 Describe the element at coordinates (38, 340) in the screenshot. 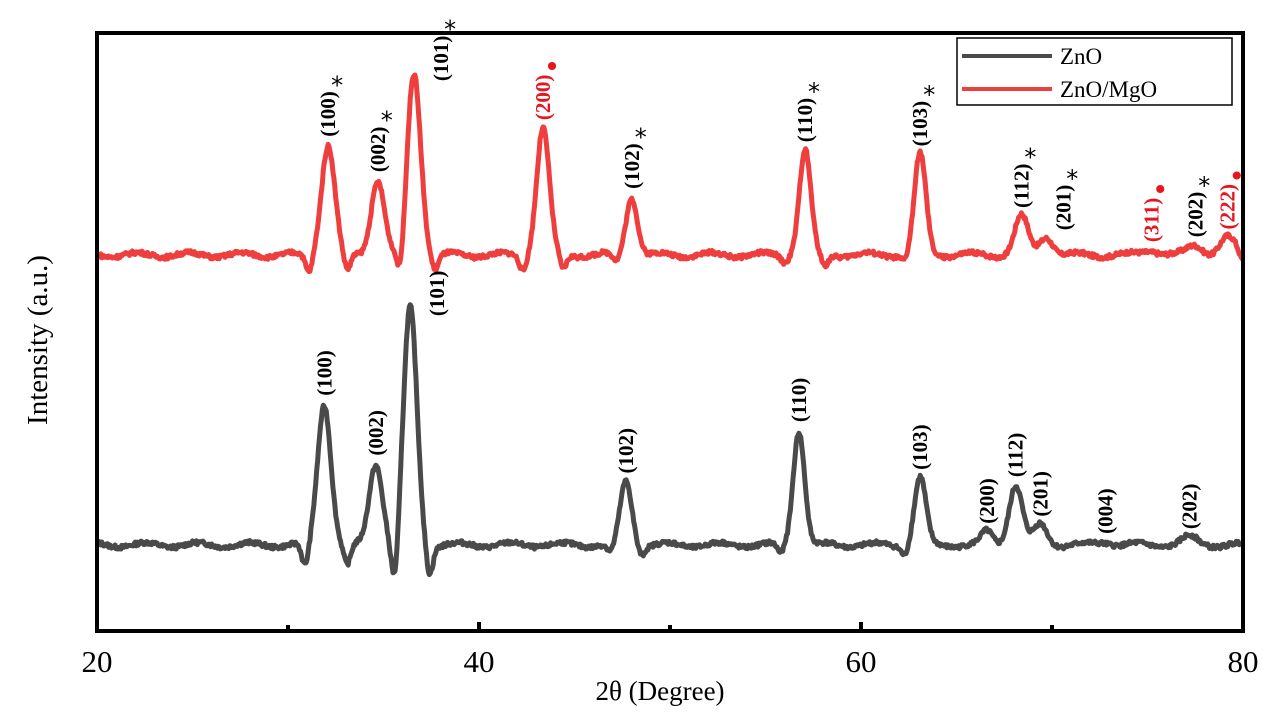

I see `y-axis-label: Intensity (a.u.)` at that location.